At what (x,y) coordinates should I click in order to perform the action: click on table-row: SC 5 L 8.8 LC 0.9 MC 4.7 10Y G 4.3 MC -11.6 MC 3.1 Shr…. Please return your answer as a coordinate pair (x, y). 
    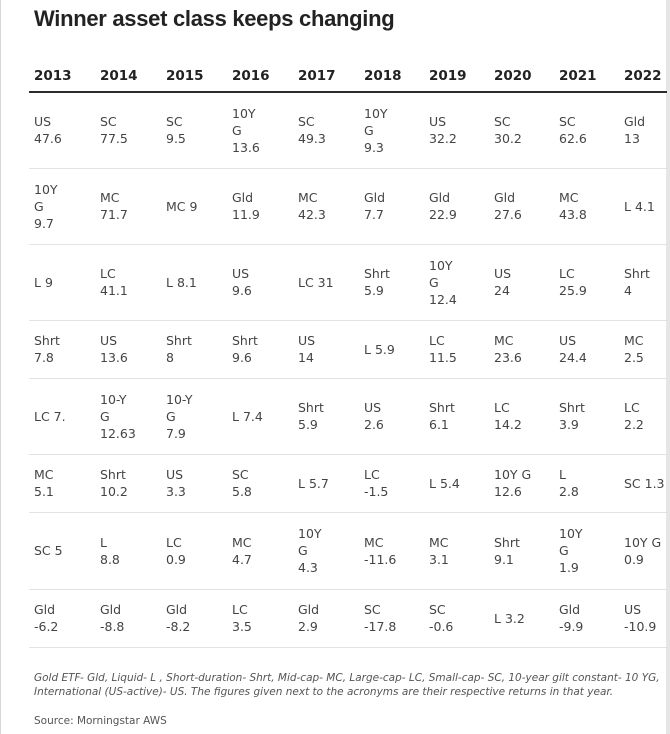
    Looking at the image, I should click on (348, 551).